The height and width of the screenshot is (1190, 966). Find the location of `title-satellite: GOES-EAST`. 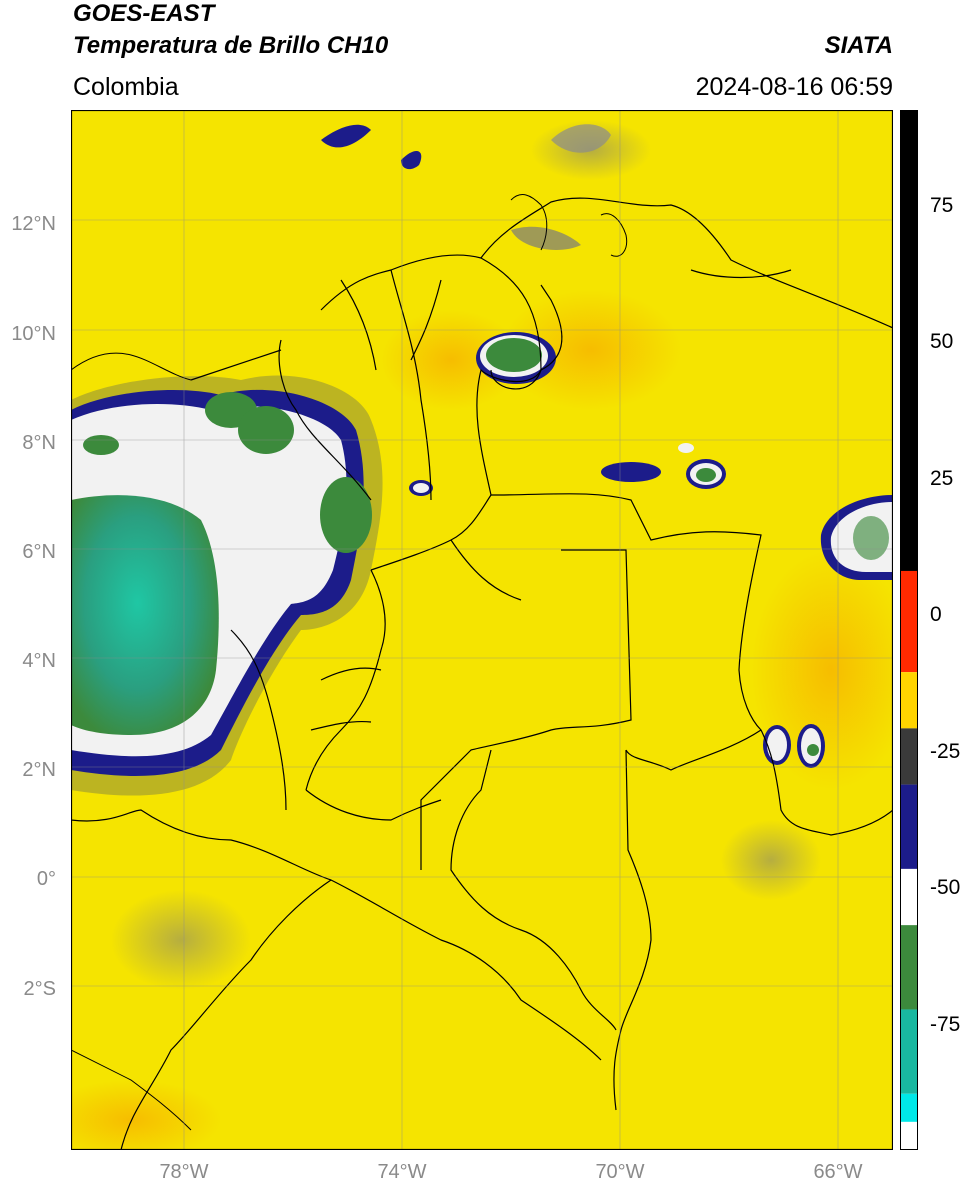

title-satellite: GOES-EAST is located at coordinates (144, 13).